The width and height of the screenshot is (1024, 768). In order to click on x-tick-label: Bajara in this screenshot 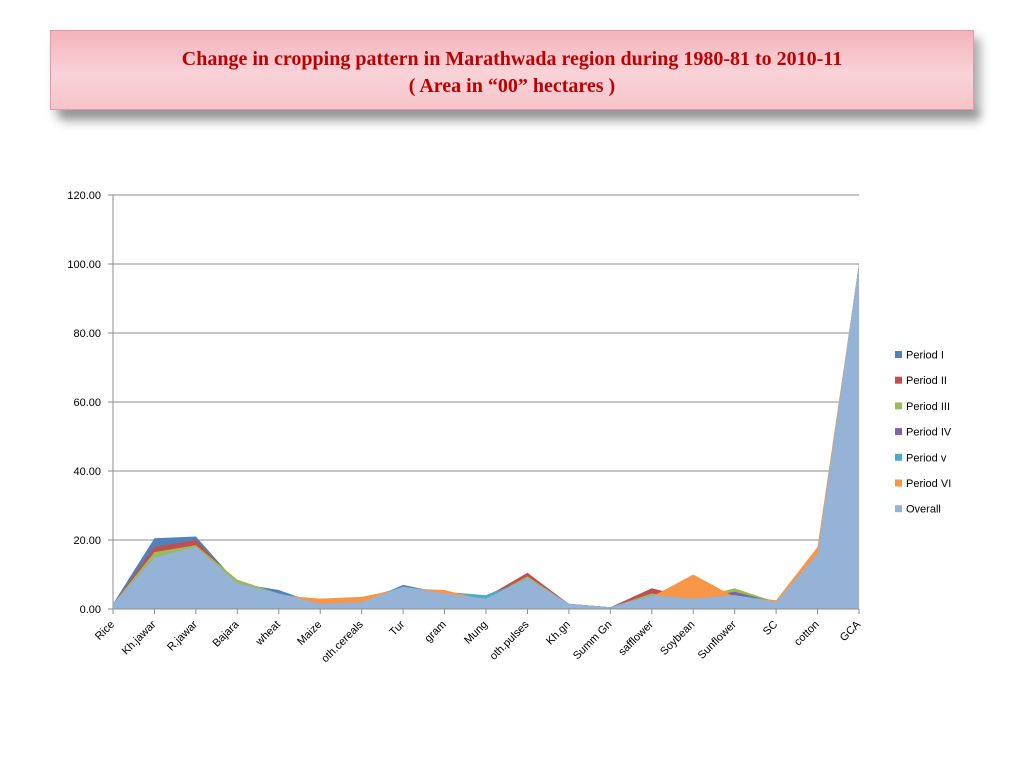, I will do `click(226, 634)`.